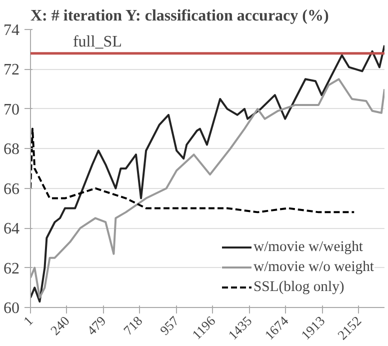 This screenshot has height=346, width=388. What do you see at coordinates (12, 109) in the screenshot?
I see `y-tick-label: 70` at bounding box center [12, 109].